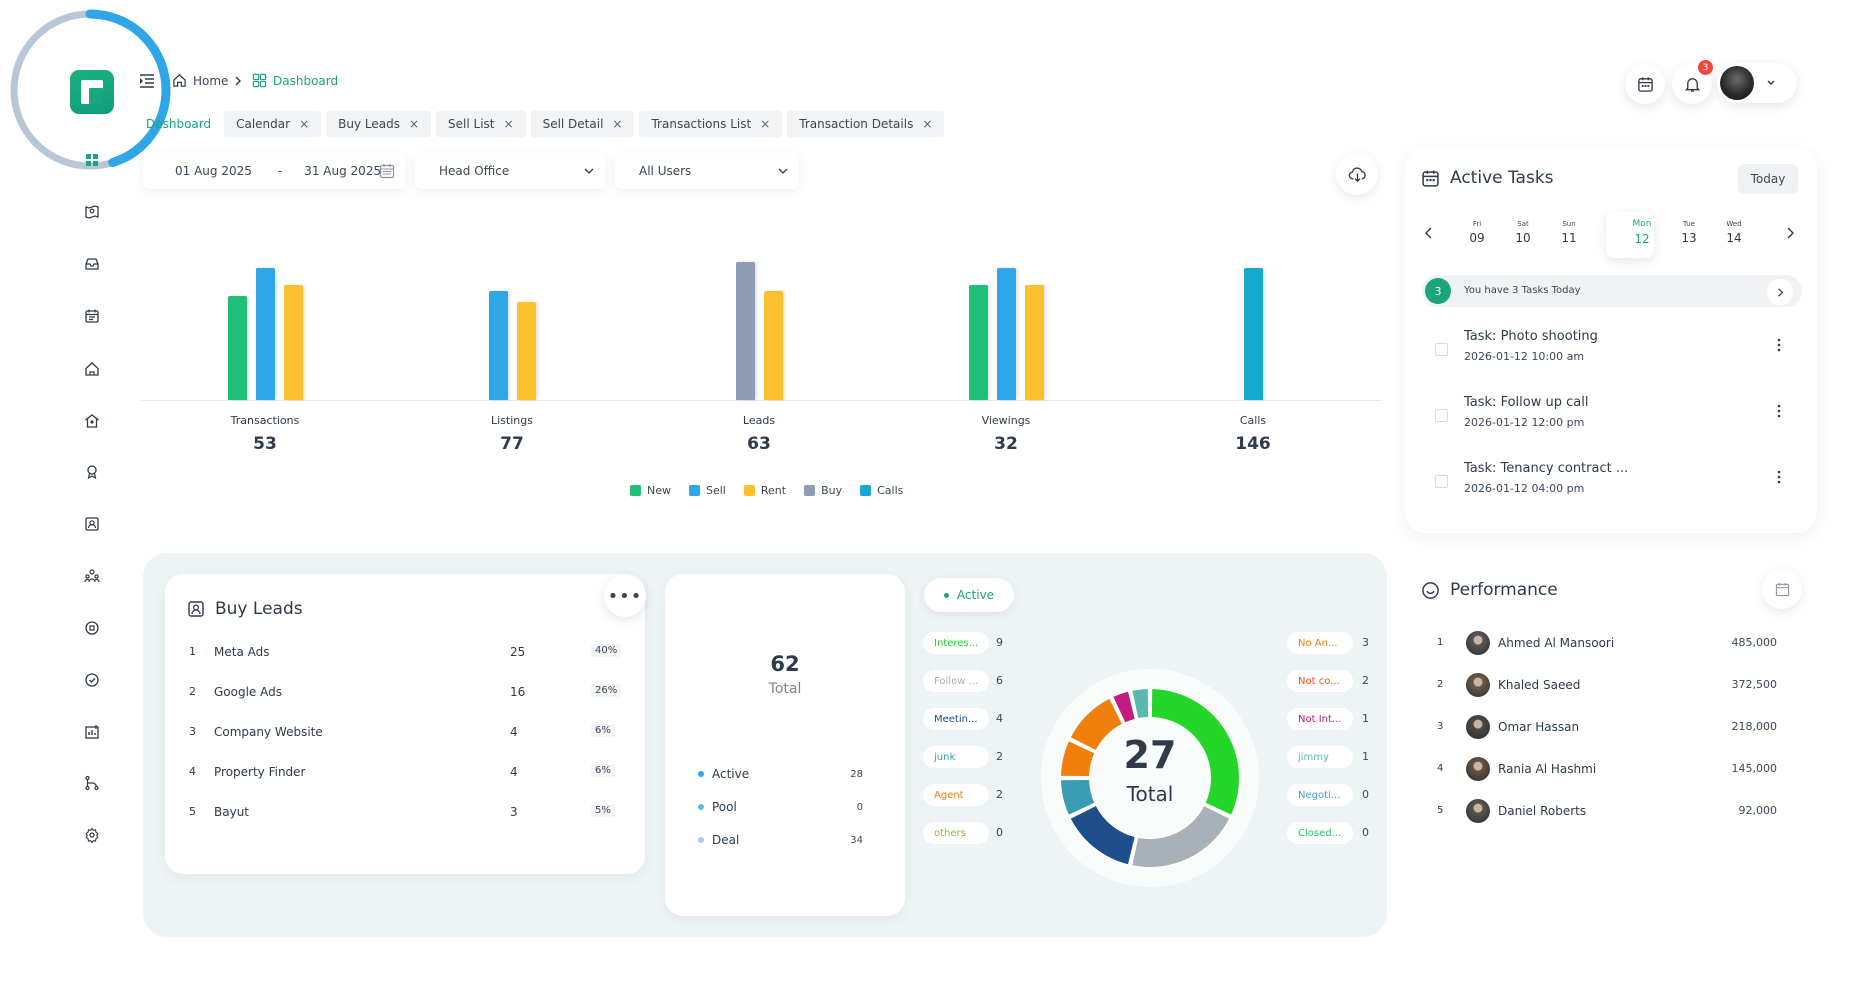 The height and width of the screenshot is (1000, 1858). Describe the element at coordinates (1569, 232) in the screenshot. I see `calendar-day: Sun 11` at that location.